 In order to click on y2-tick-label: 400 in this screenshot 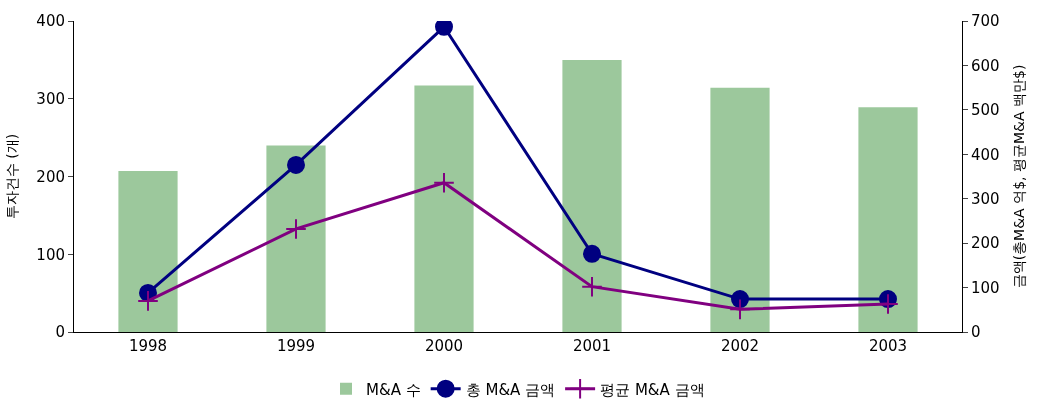, I will do `click(985, 154)`.